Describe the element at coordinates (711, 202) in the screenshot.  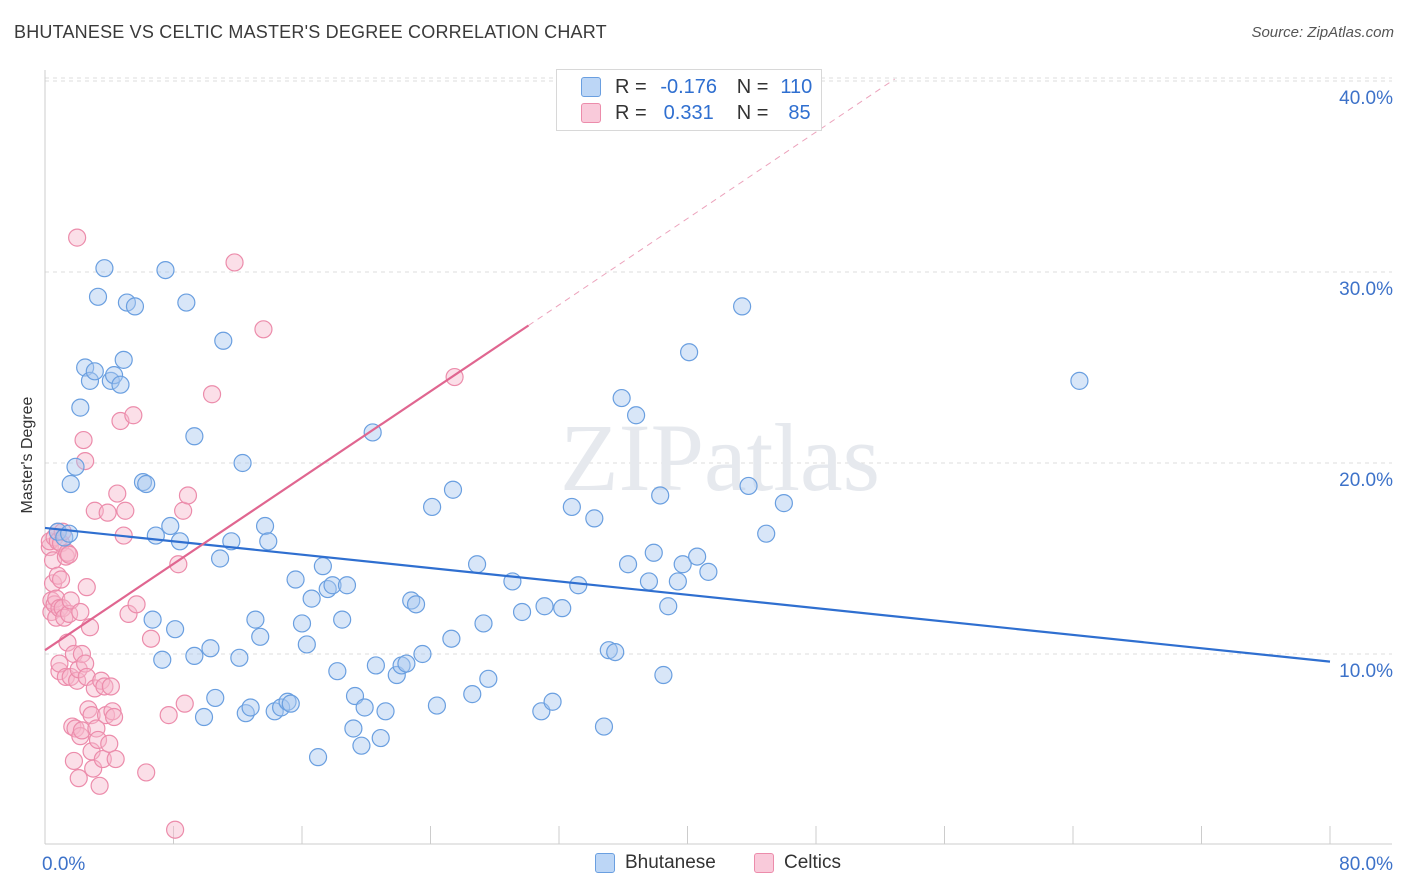
I see `celtics-trend-extension` at that location.